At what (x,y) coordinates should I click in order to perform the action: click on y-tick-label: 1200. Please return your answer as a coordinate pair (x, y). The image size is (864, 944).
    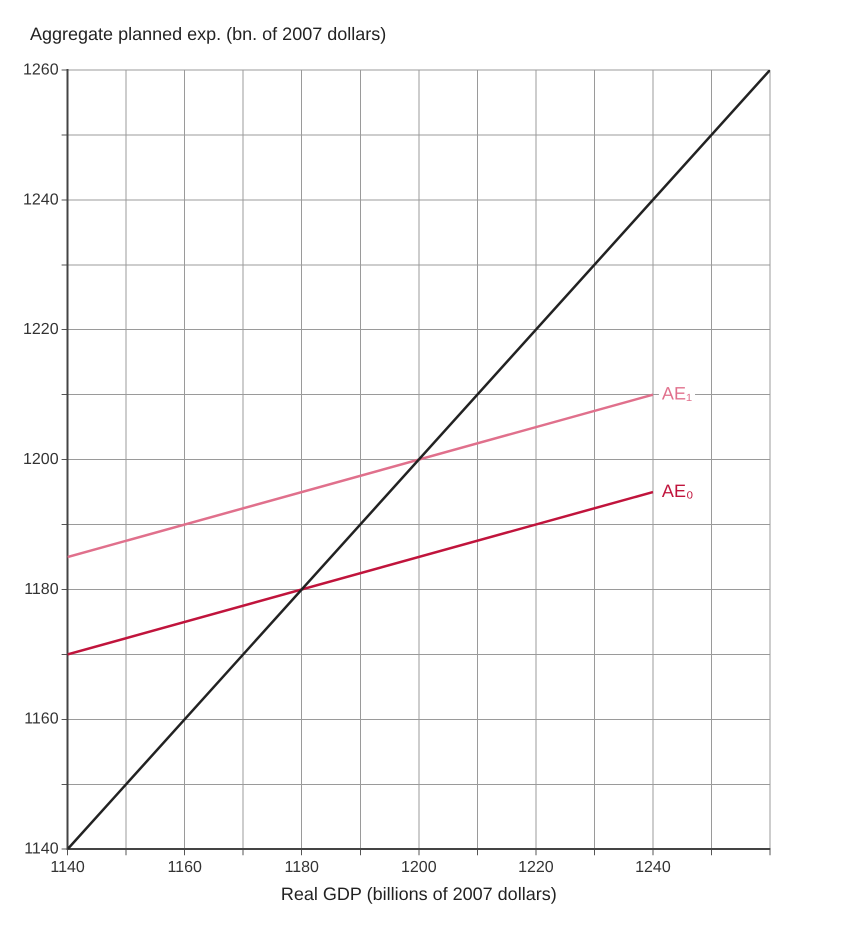
    Looking at the image, I should click on (41, 459).